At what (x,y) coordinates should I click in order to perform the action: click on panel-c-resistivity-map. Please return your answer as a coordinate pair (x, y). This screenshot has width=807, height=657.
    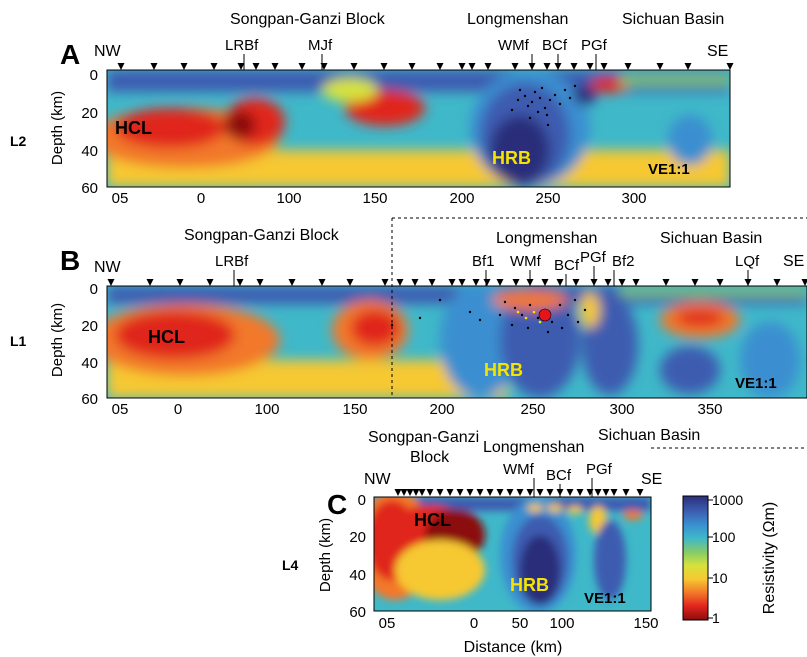
    Looking at the image, I should click on (512, 554).